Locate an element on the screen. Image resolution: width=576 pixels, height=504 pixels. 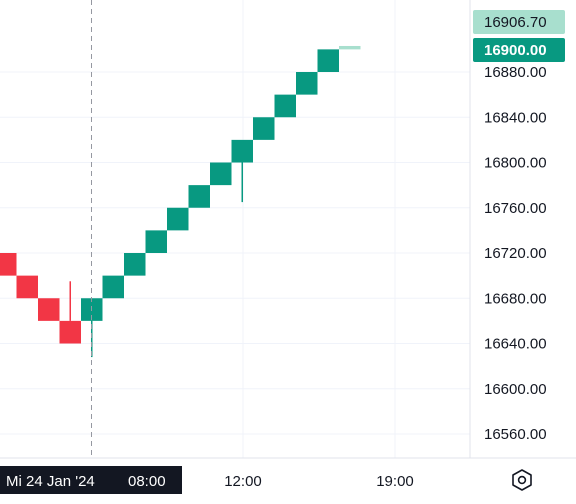
crosshair-time-badge is located at coordinates (91, 480).